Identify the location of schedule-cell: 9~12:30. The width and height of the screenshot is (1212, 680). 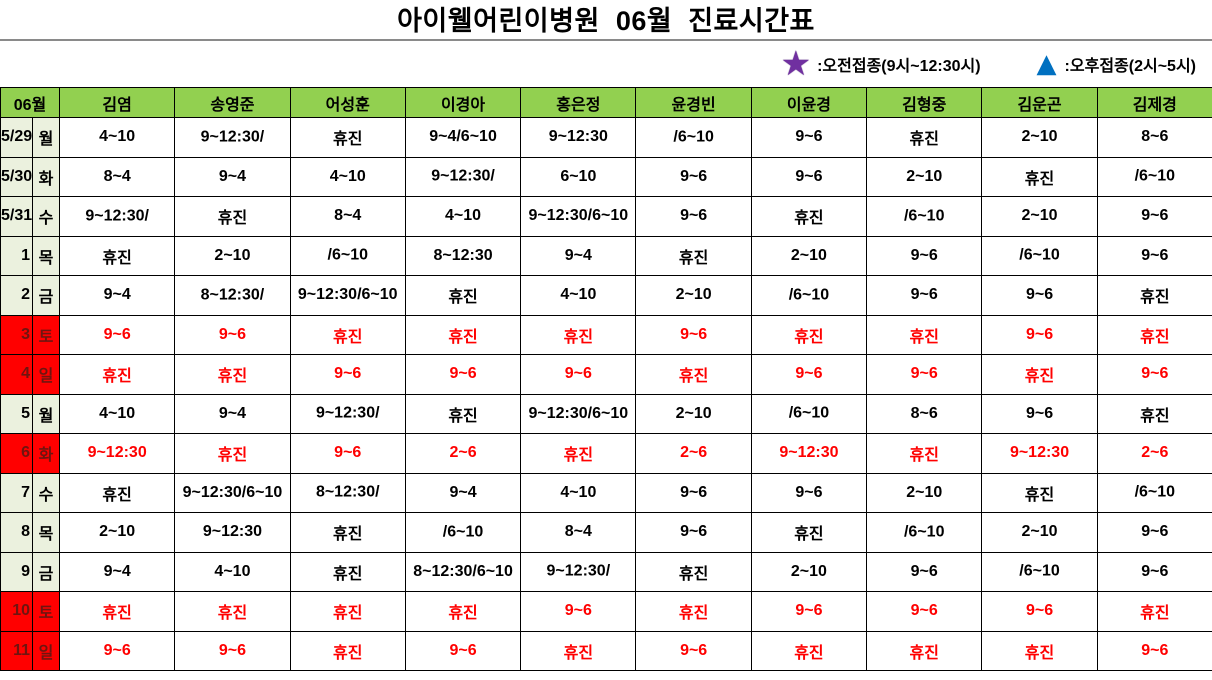
(232, 532).